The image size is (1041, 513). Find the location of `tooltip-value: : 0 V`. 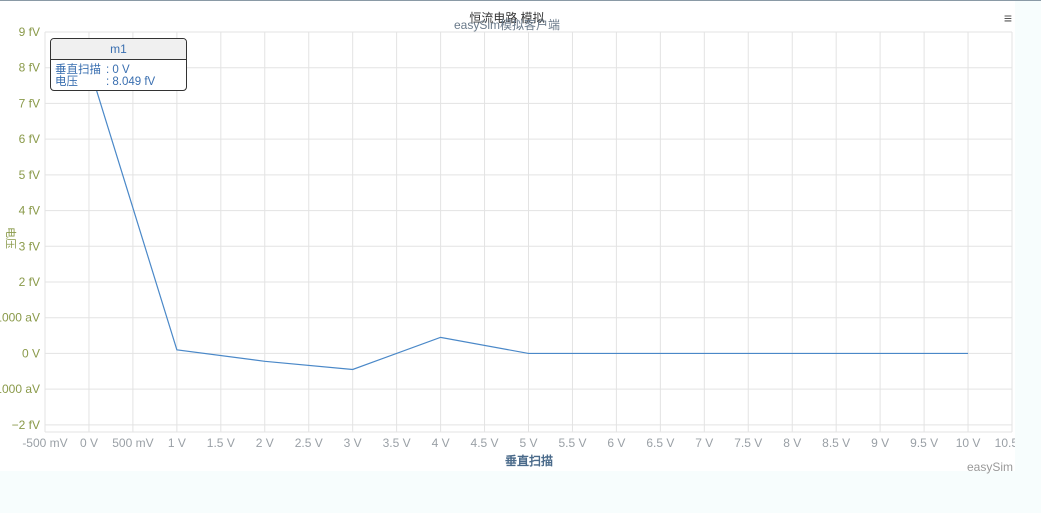

tooltip-value: : 0 V is located at coordinates (118, 70).